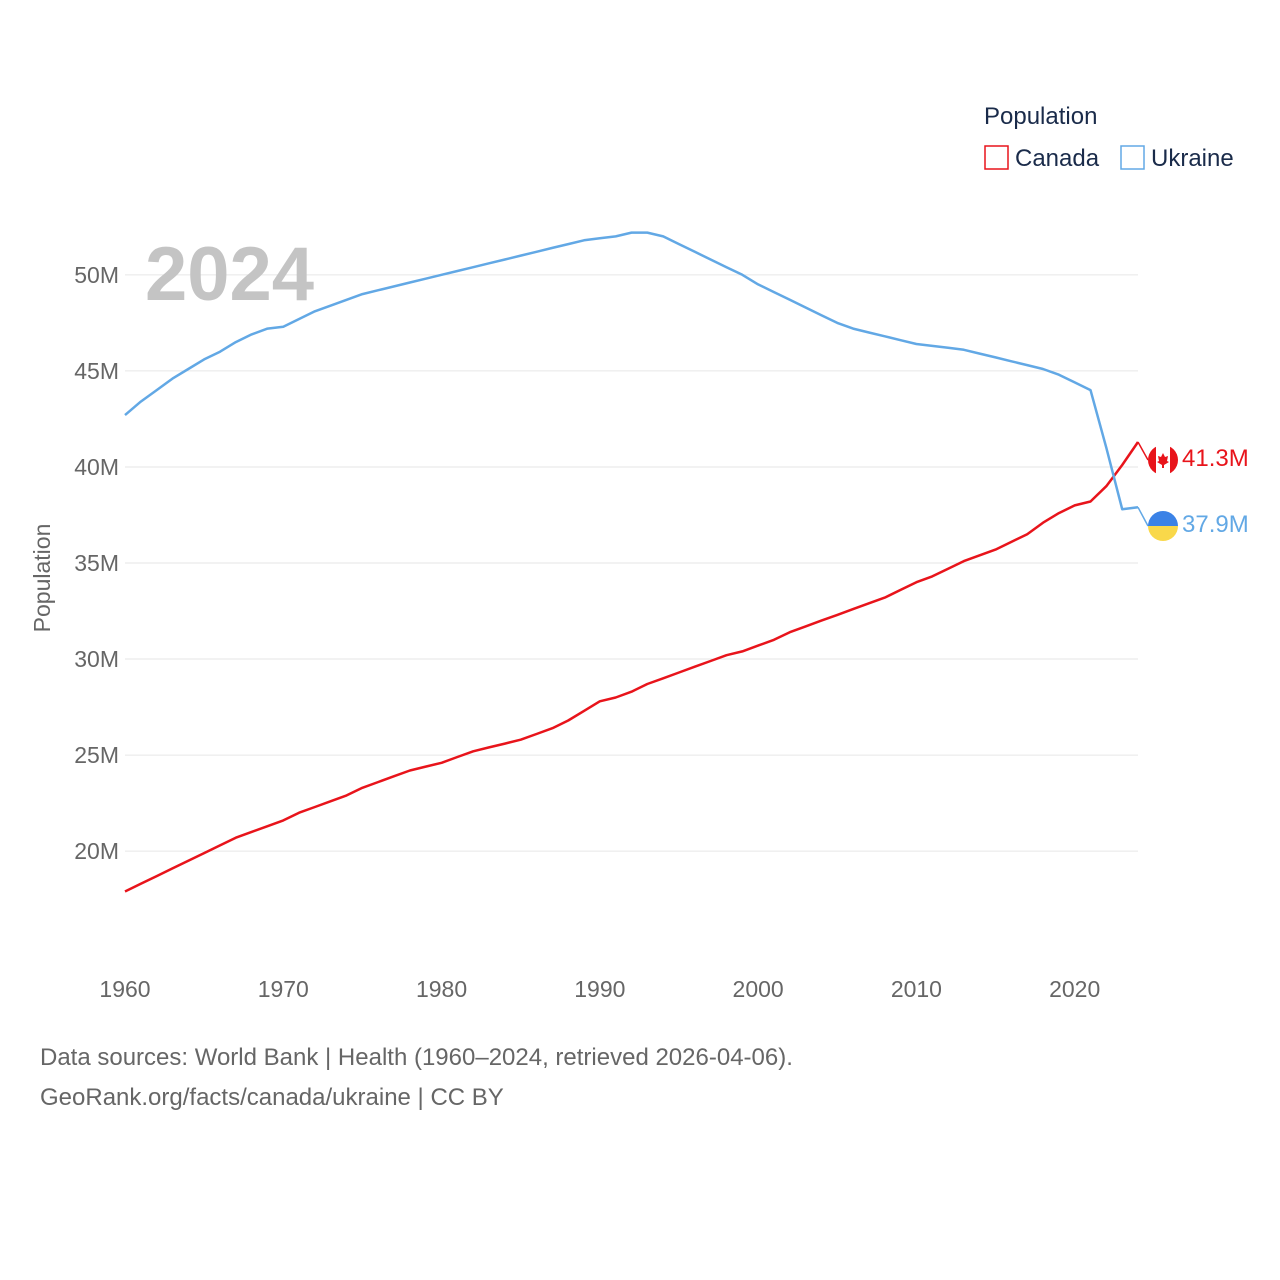 The height and width of the screenshot is (1280, 1280). I want to click on end-connector-canada, so click(1143, 451).